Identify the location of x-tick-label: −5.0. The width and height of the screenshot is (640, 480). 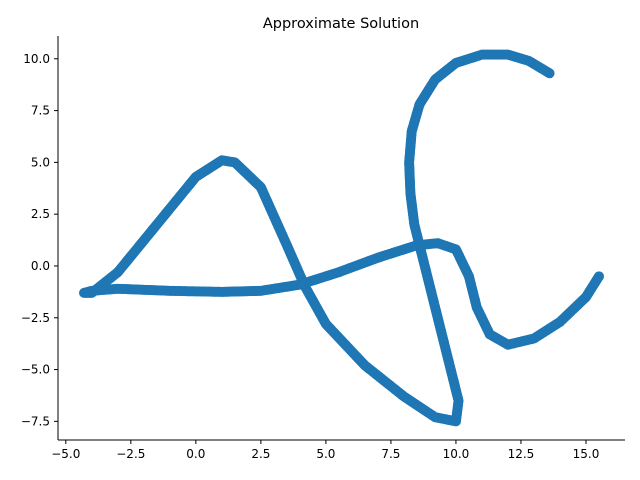
(65, 454).